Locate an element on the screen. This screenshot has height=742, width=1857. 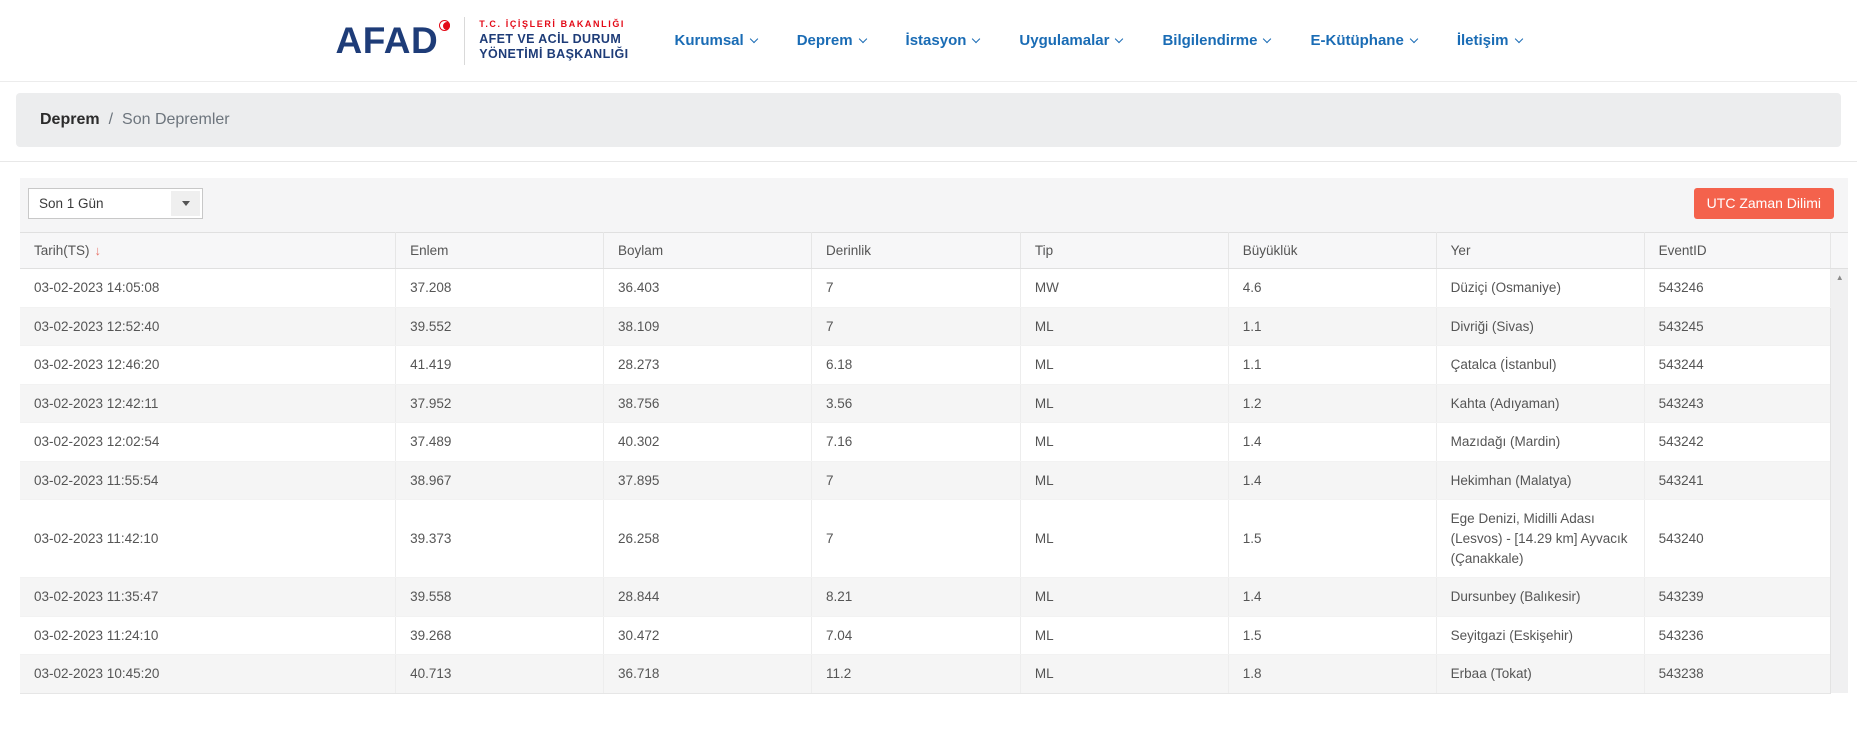
cell-magnitude: 1.1 is located at coordinates (1332, 365).